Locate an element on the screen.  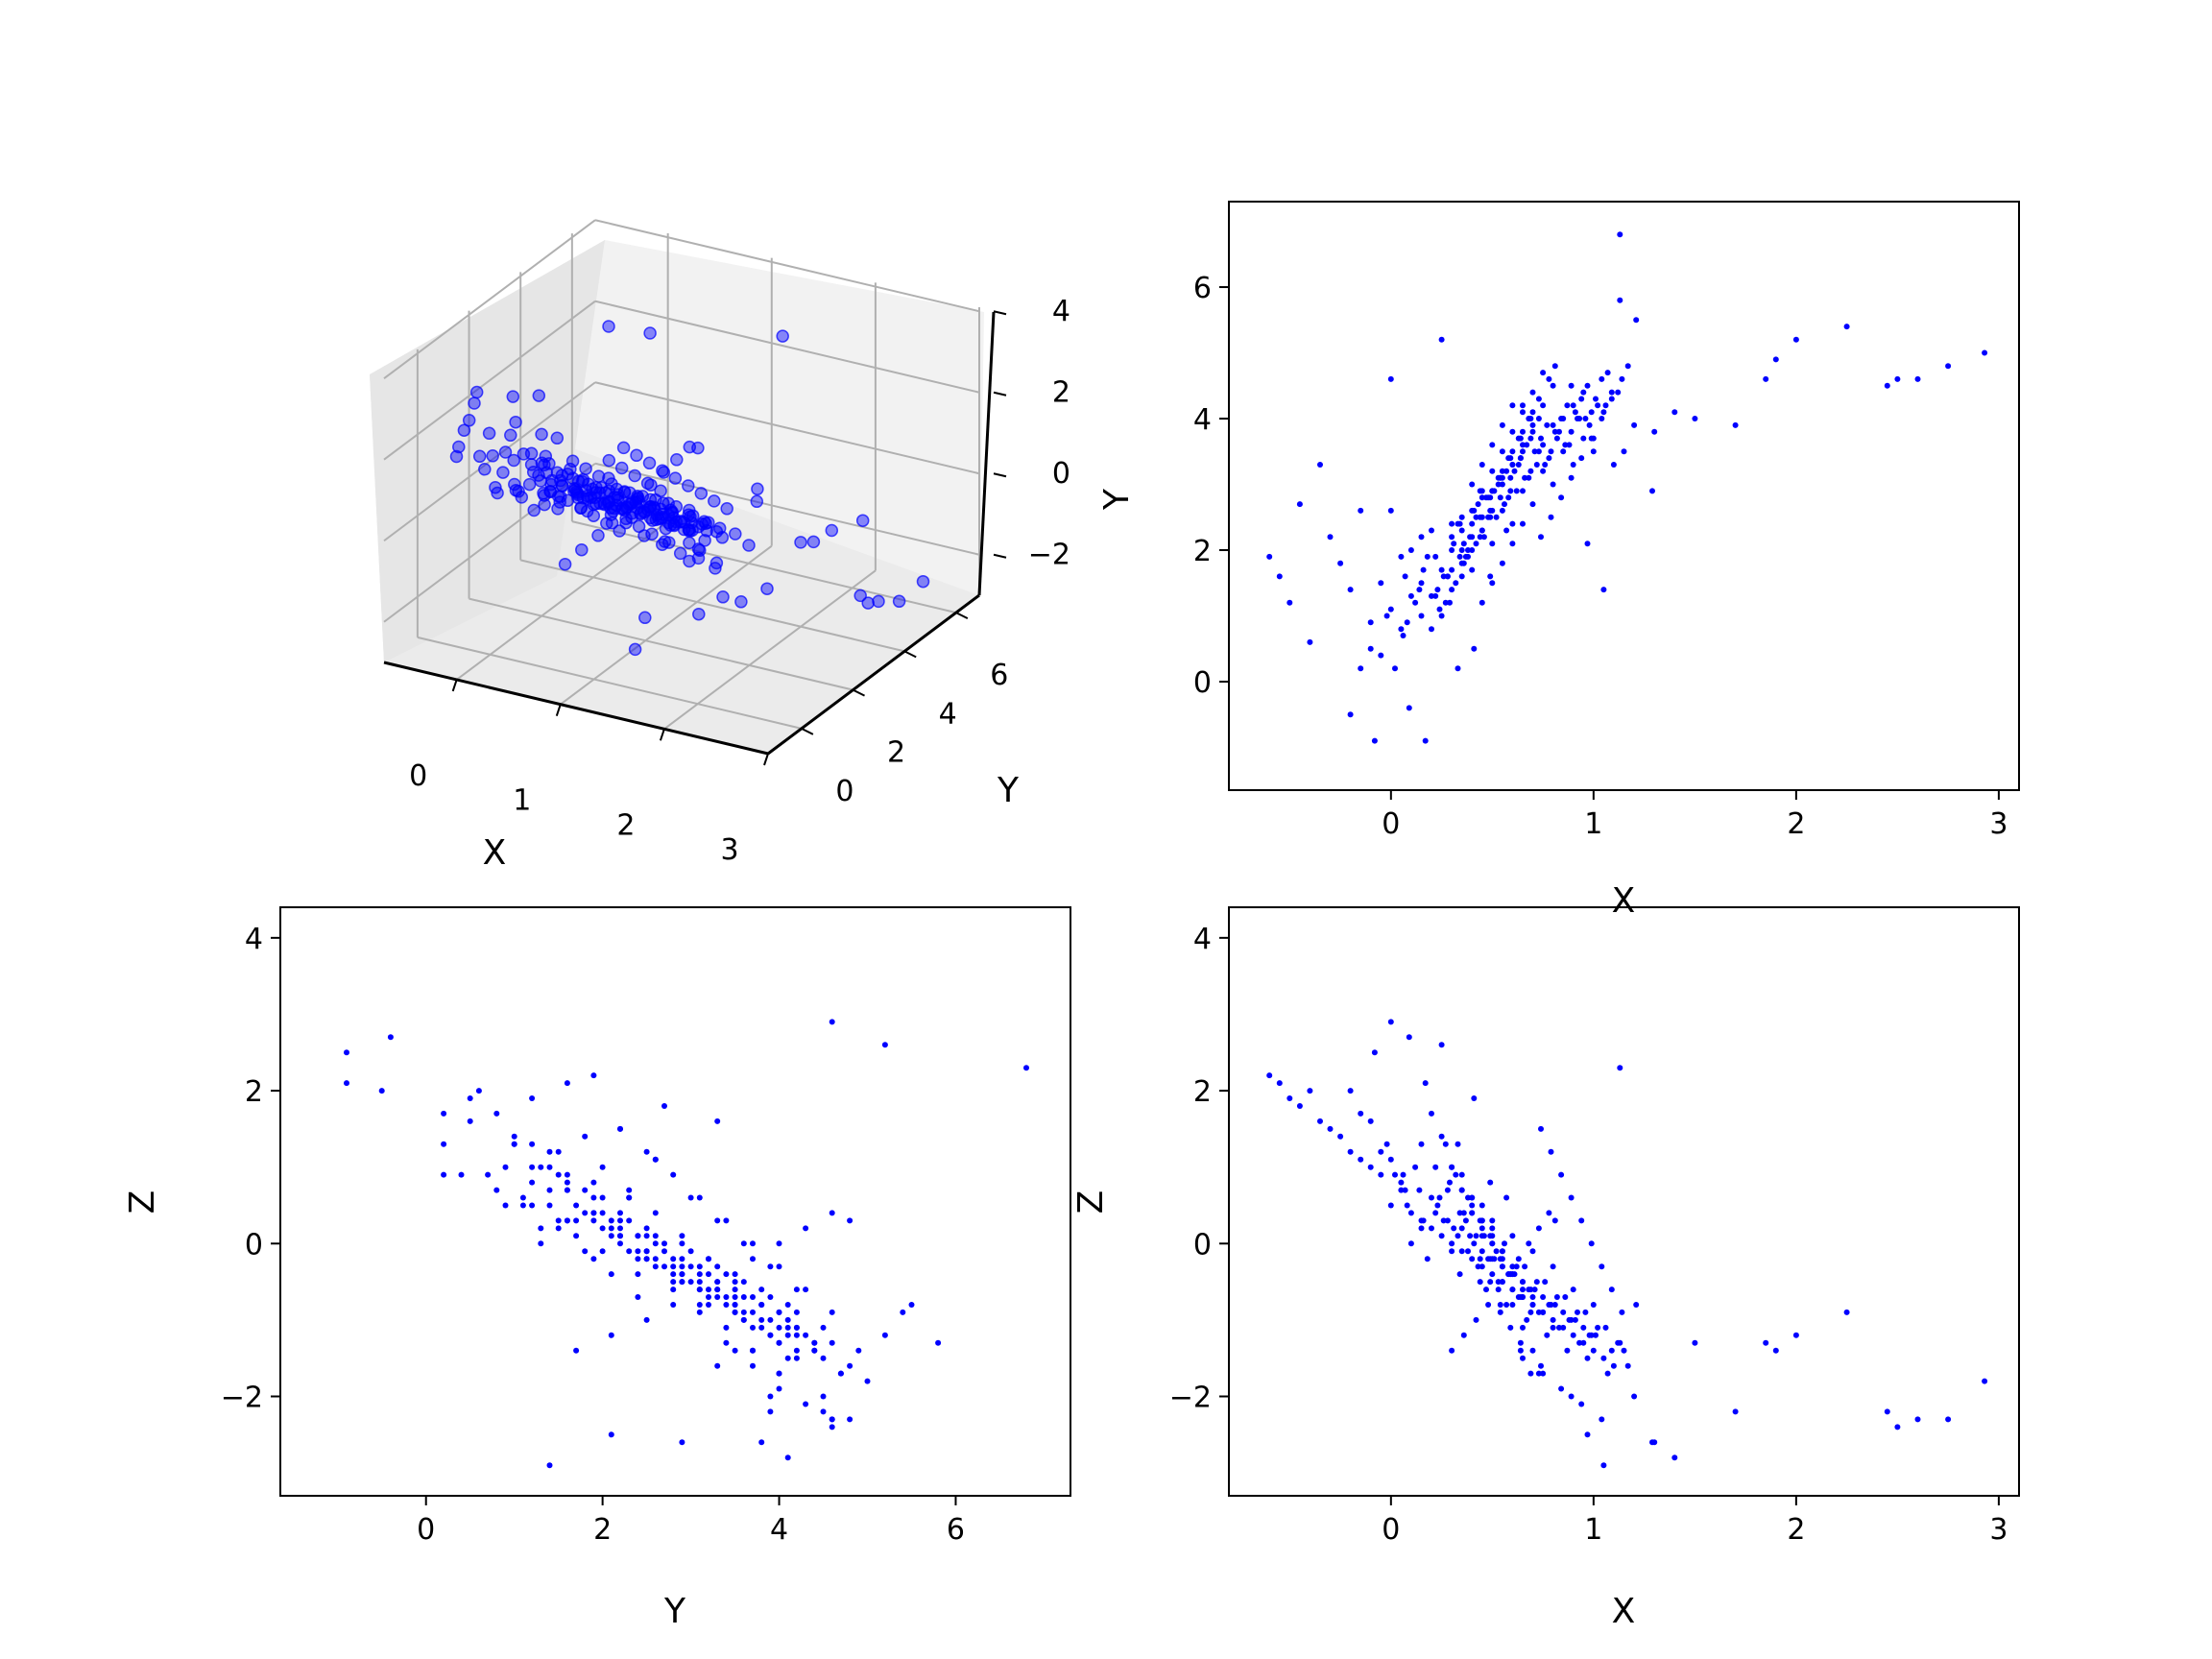
x-tick-label: 6 is located at coordinates (956, 1530).